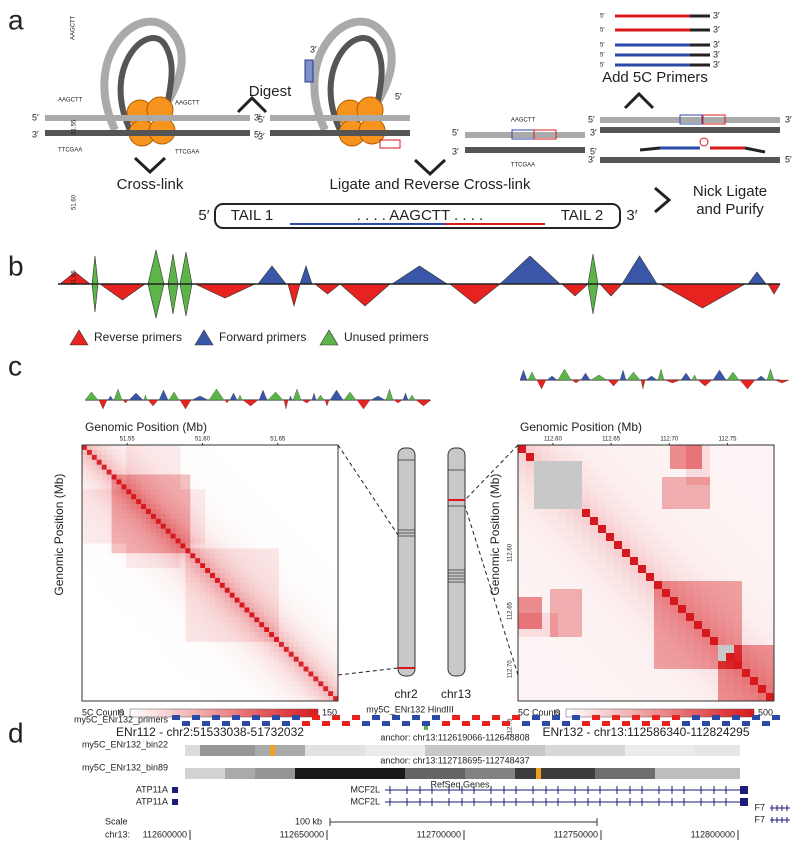 The height and width of the screenshot is (845, 800). Describe the element at coordinates (143, 74) in the screenshot. I see `dna-loop` at that location.